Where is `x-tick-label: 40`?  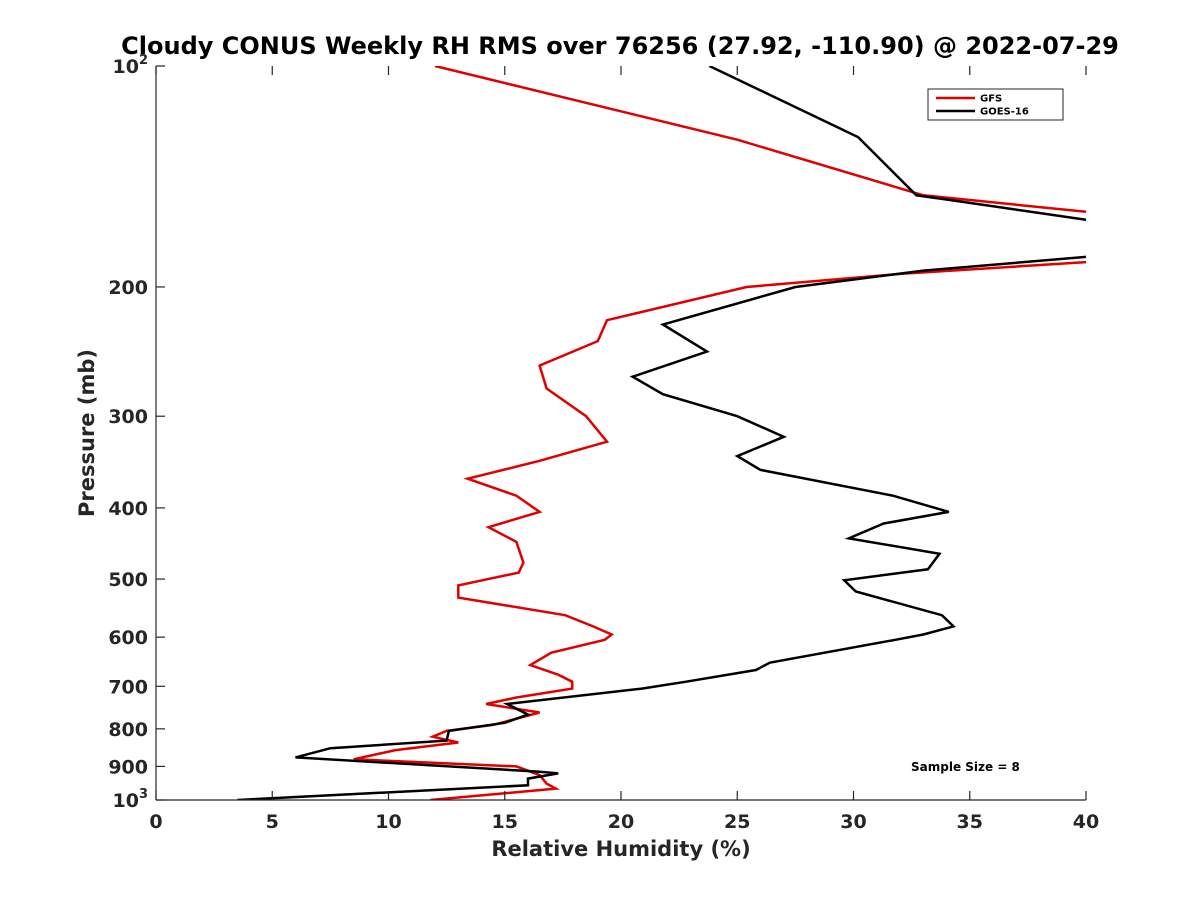
x-tick-label: 40 is located at coordinates (1086, 822).